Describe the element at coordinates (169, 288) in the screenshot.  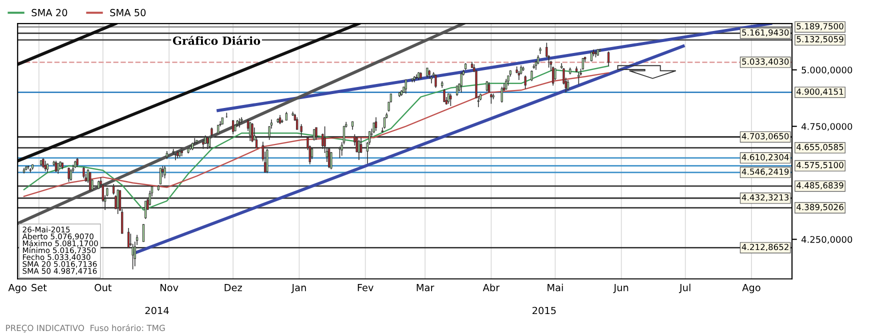
I see `x-tick-label: Nov` at that location.